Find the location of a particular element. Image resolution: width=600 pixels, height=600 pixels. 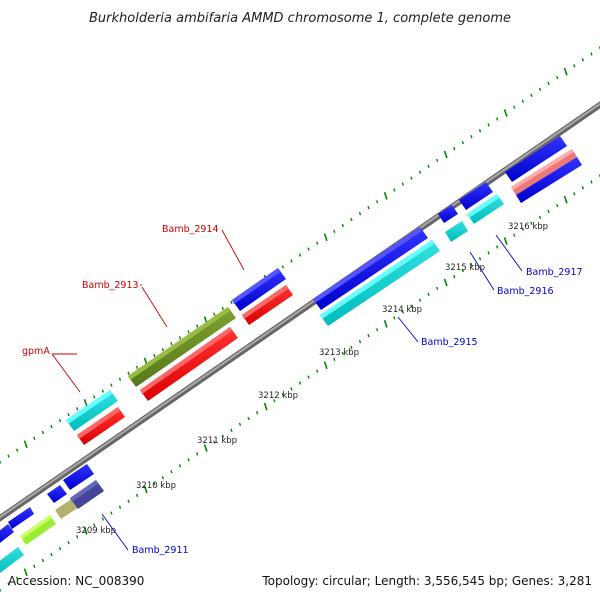

gene-arrow-bamb-2917-blue is located at coordinates (549, 180).